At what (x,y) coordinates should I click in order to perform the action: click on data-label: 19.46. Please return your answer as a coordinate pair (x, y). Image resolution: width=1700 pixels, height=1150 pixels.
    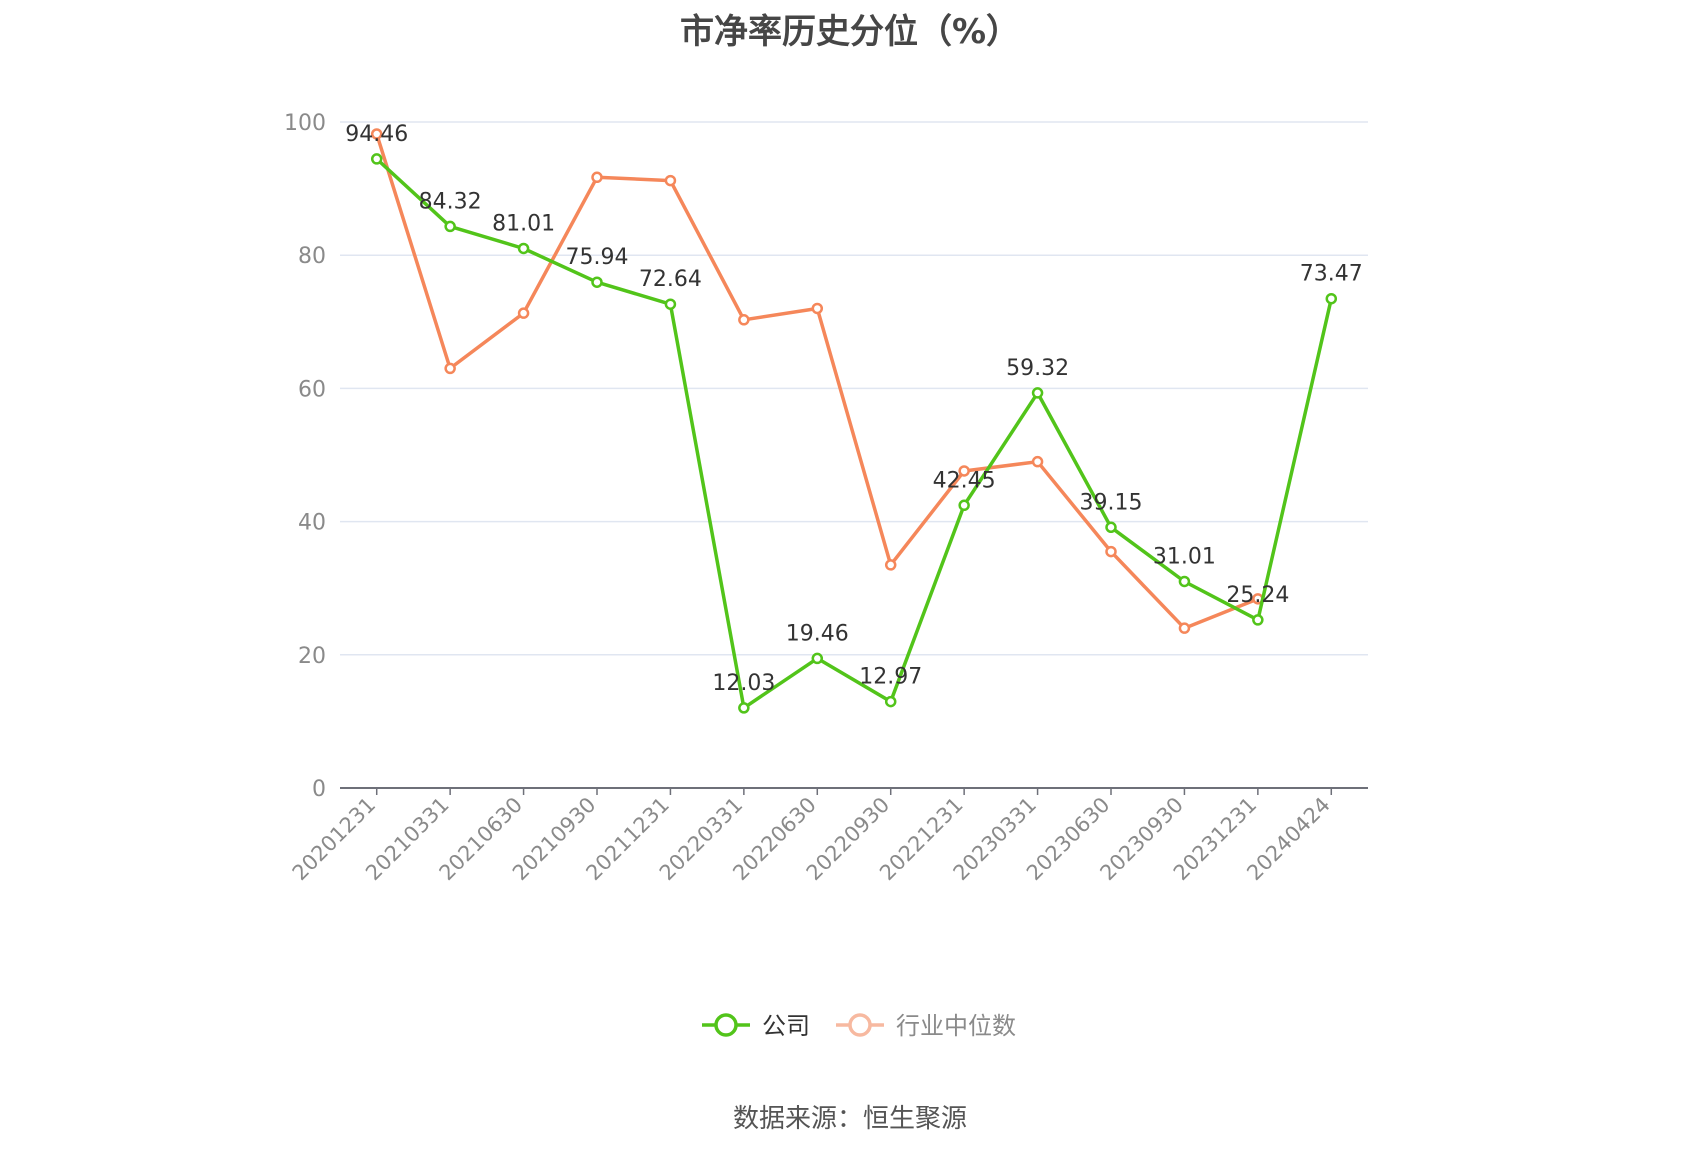
    Looking at the image, I should click on (817, 633).